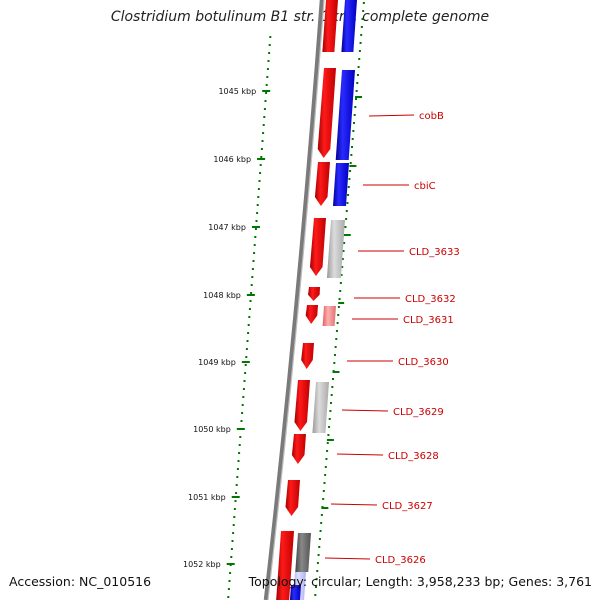 The width and height of the screenshot is (600, 600). Describe the element at coordinates (329, 316) in the screenshot. I see `partial-hit-bar` at that location.